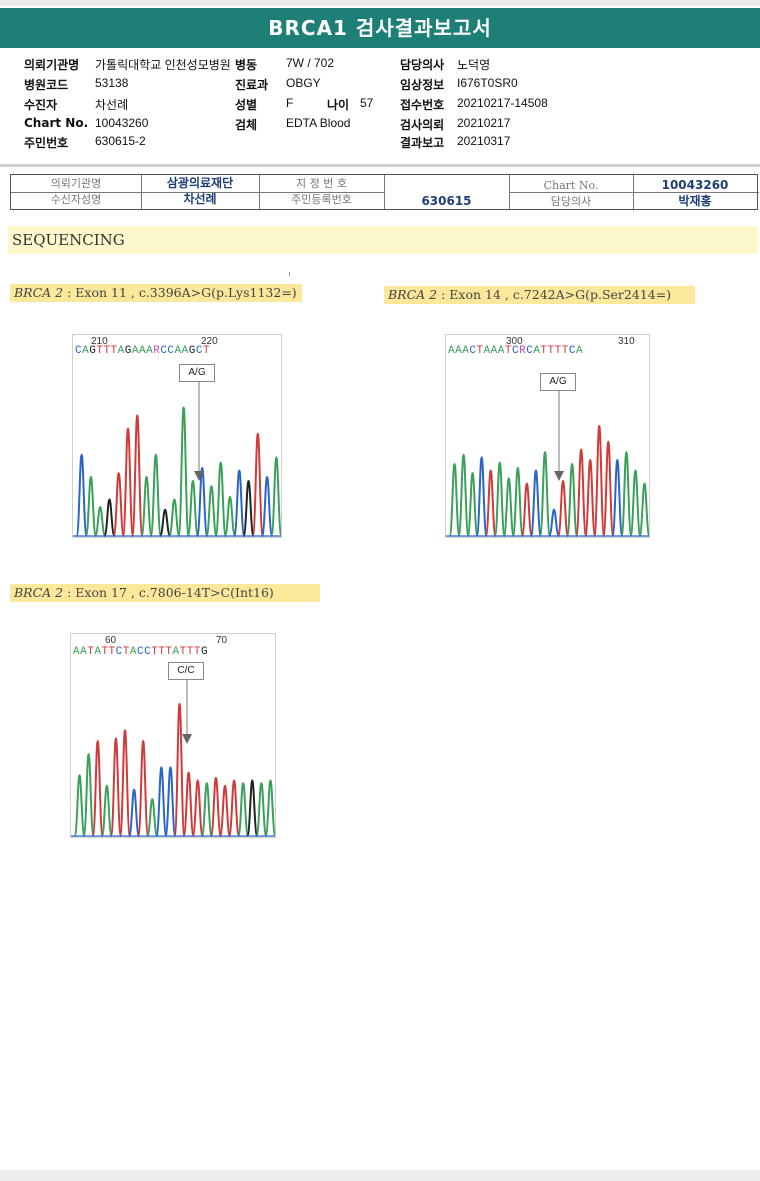 Image resolution: width=760 pixels, height=1181 pixels. What do you see at coordinates (321, 199) in the screenshot?
I see `stamp-resident-label: 주민등록번호` at bounding box center [321, 199].